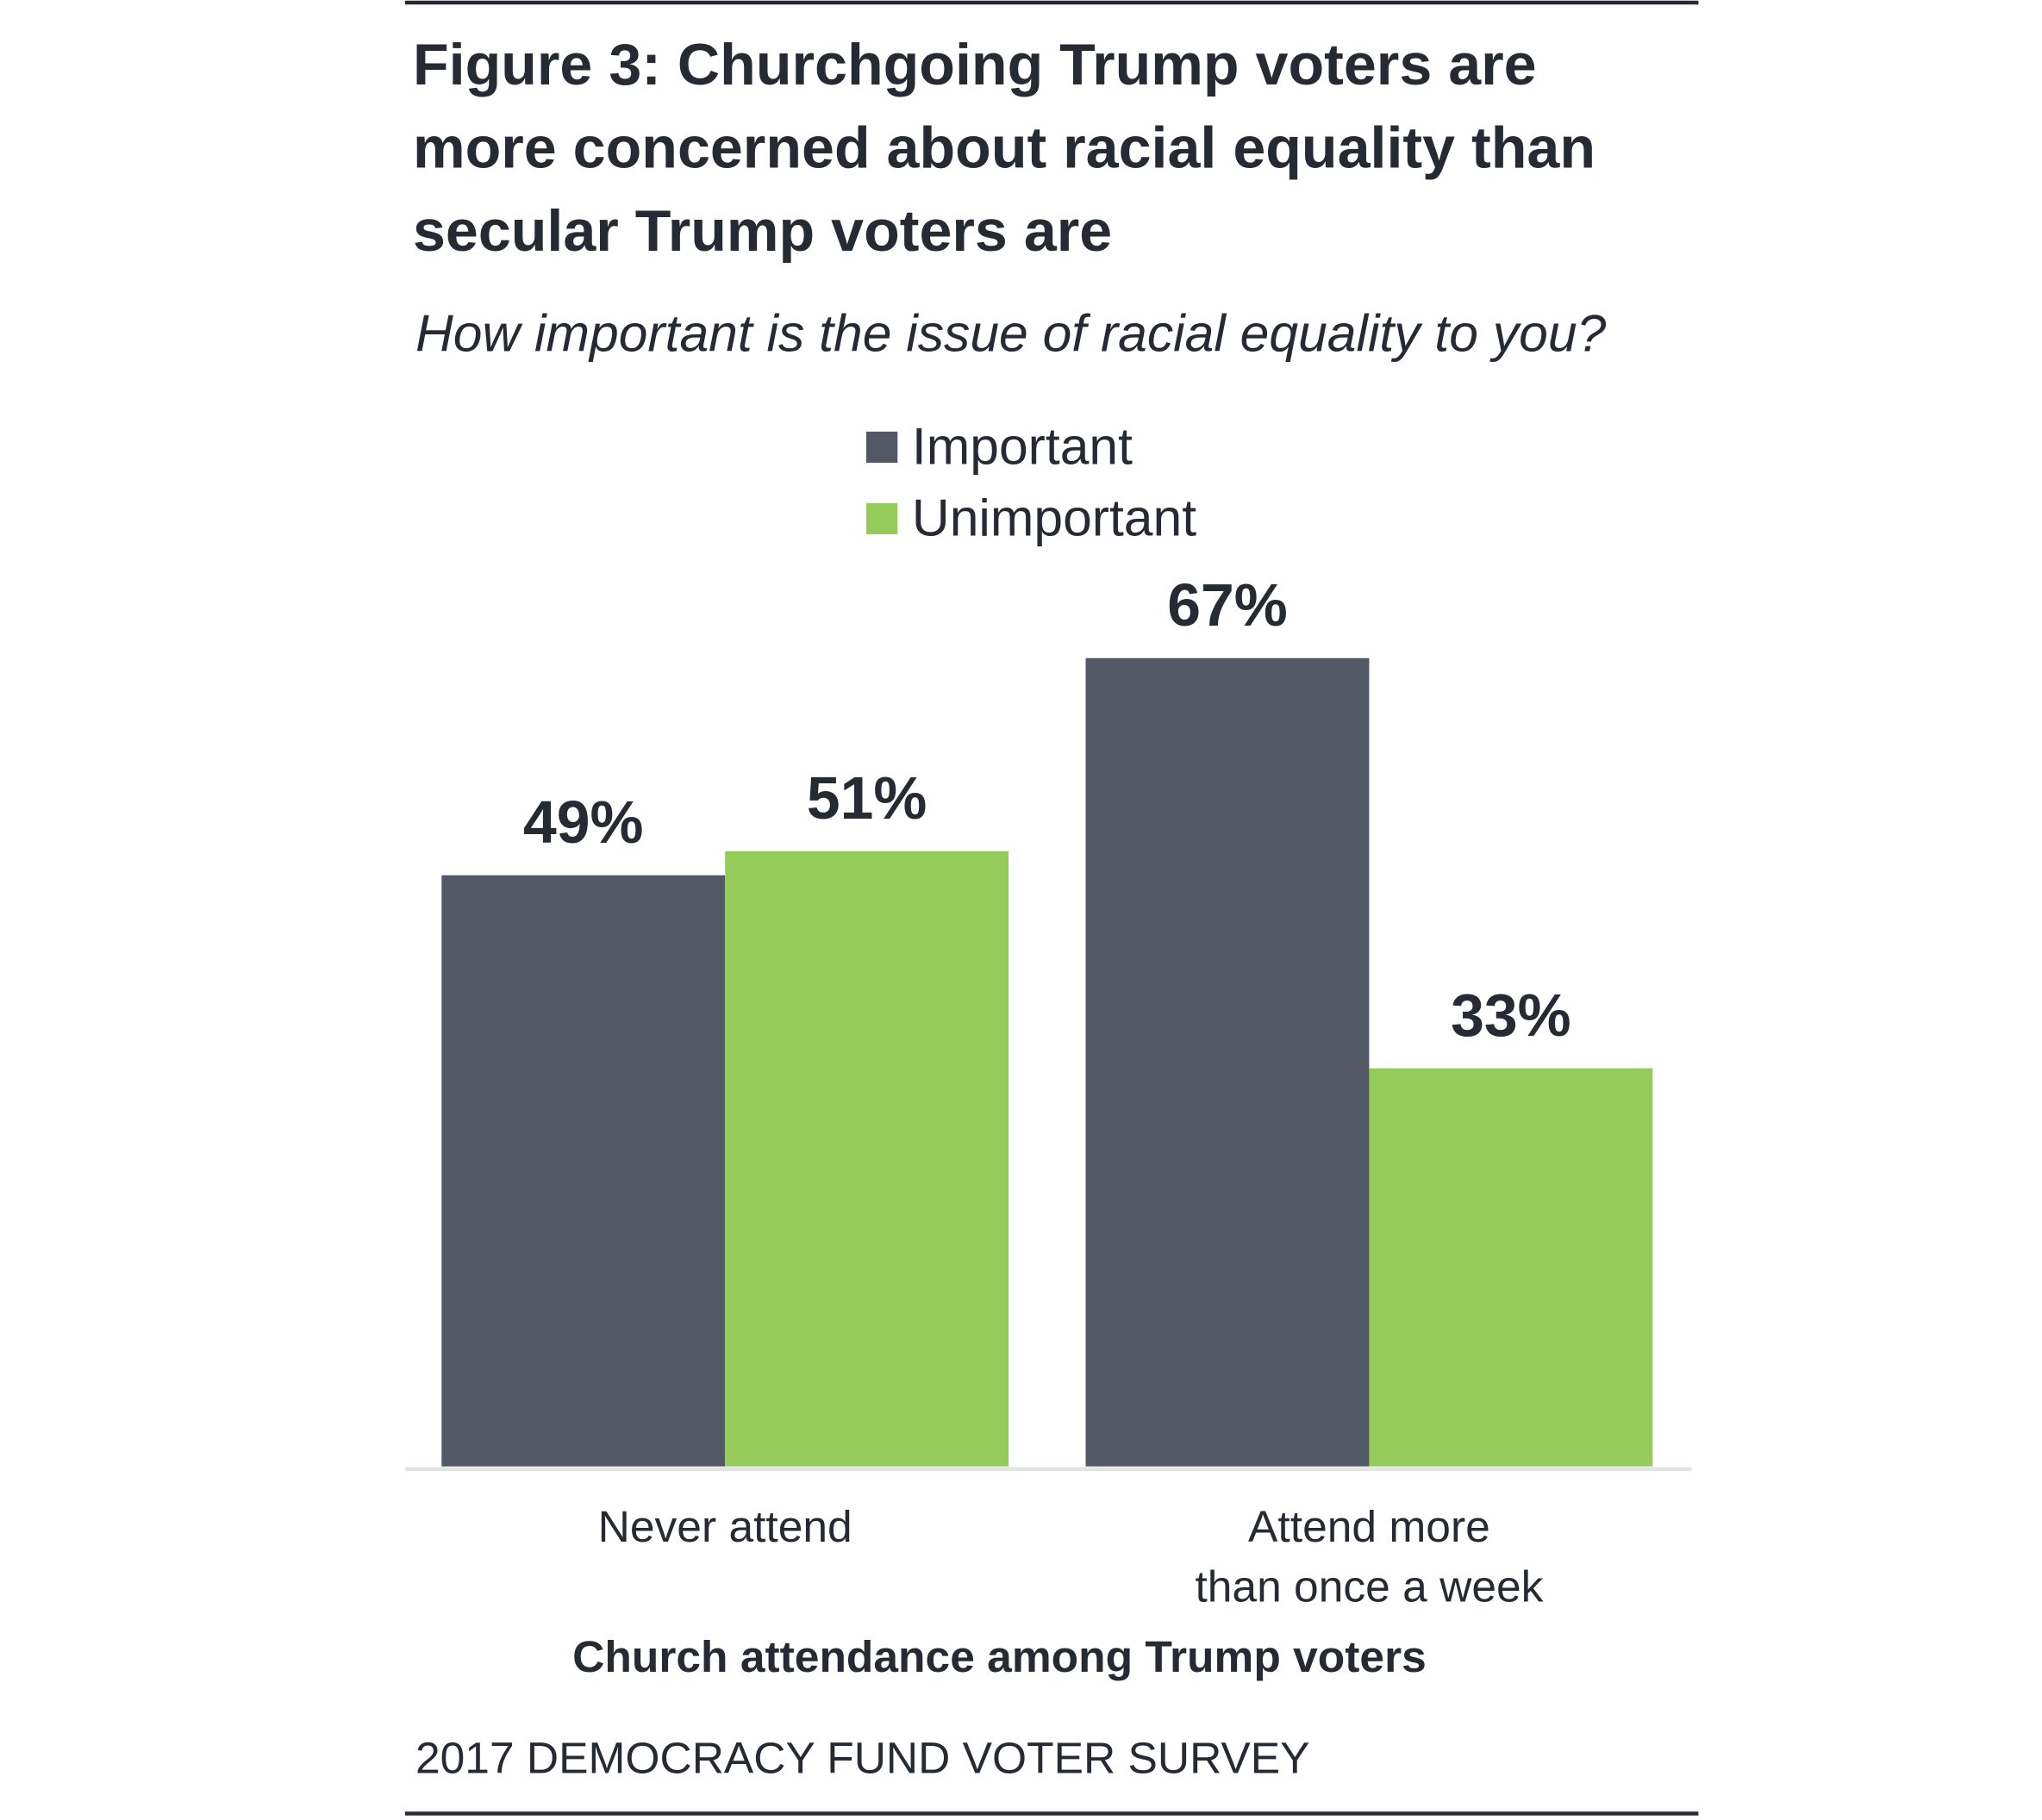 The height and width of the screenshot is (1820, 2042). What do you see at coordinates (584, 822) in the screenshot?
I see `value-label: 49%` at bounding box center [584, 822].